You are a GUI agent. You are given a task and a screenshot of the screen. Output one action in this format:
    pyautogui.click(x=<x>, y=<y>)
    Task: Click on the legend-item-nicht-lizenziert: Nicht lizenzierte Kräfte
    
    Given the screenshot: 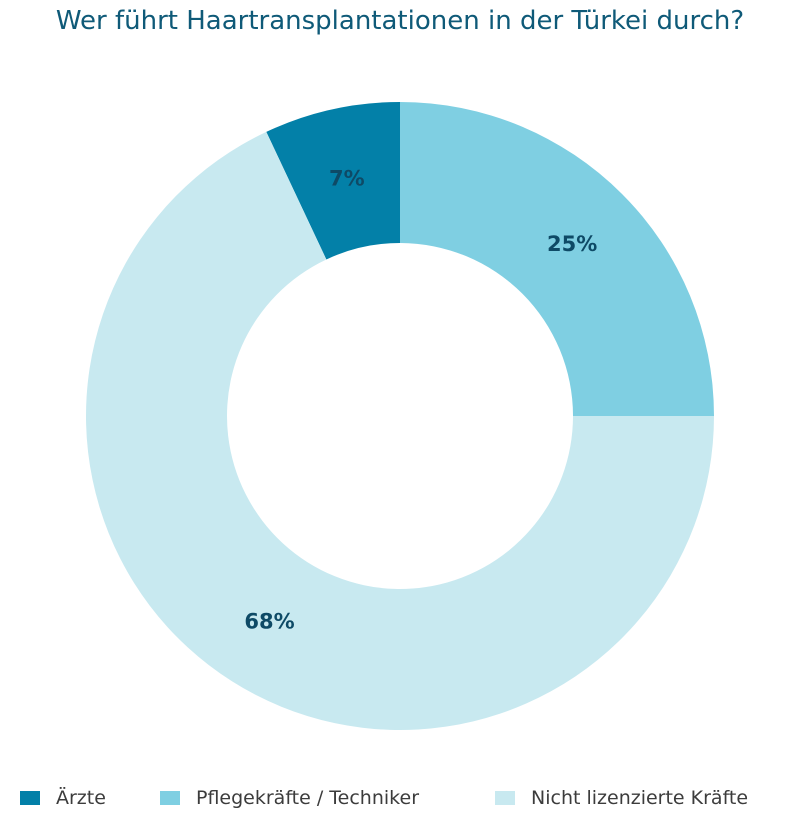 What is the action you would take?
    pyautogui.click(x=621, y=798)
    